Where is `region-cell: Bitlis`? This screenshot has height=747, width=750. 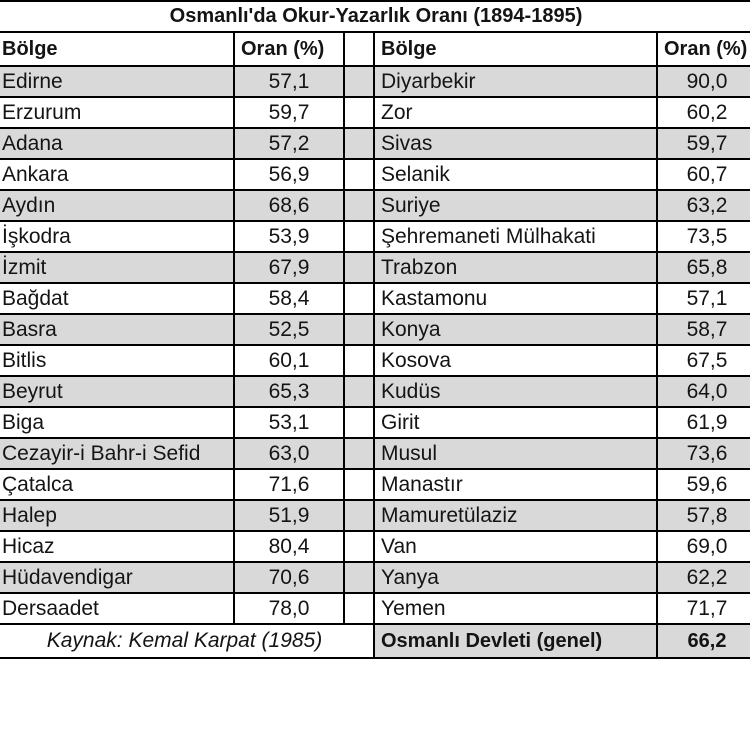
region-cell: Bitlis is located at coordinates (117, 360).